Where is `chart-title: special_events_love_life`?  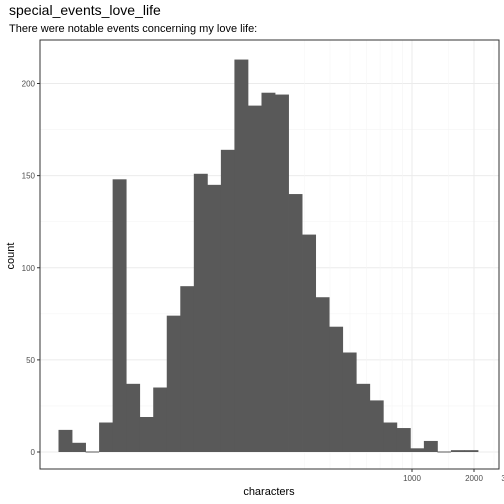
chart-title: special_events_love_life is located at coordinates (85, 10).